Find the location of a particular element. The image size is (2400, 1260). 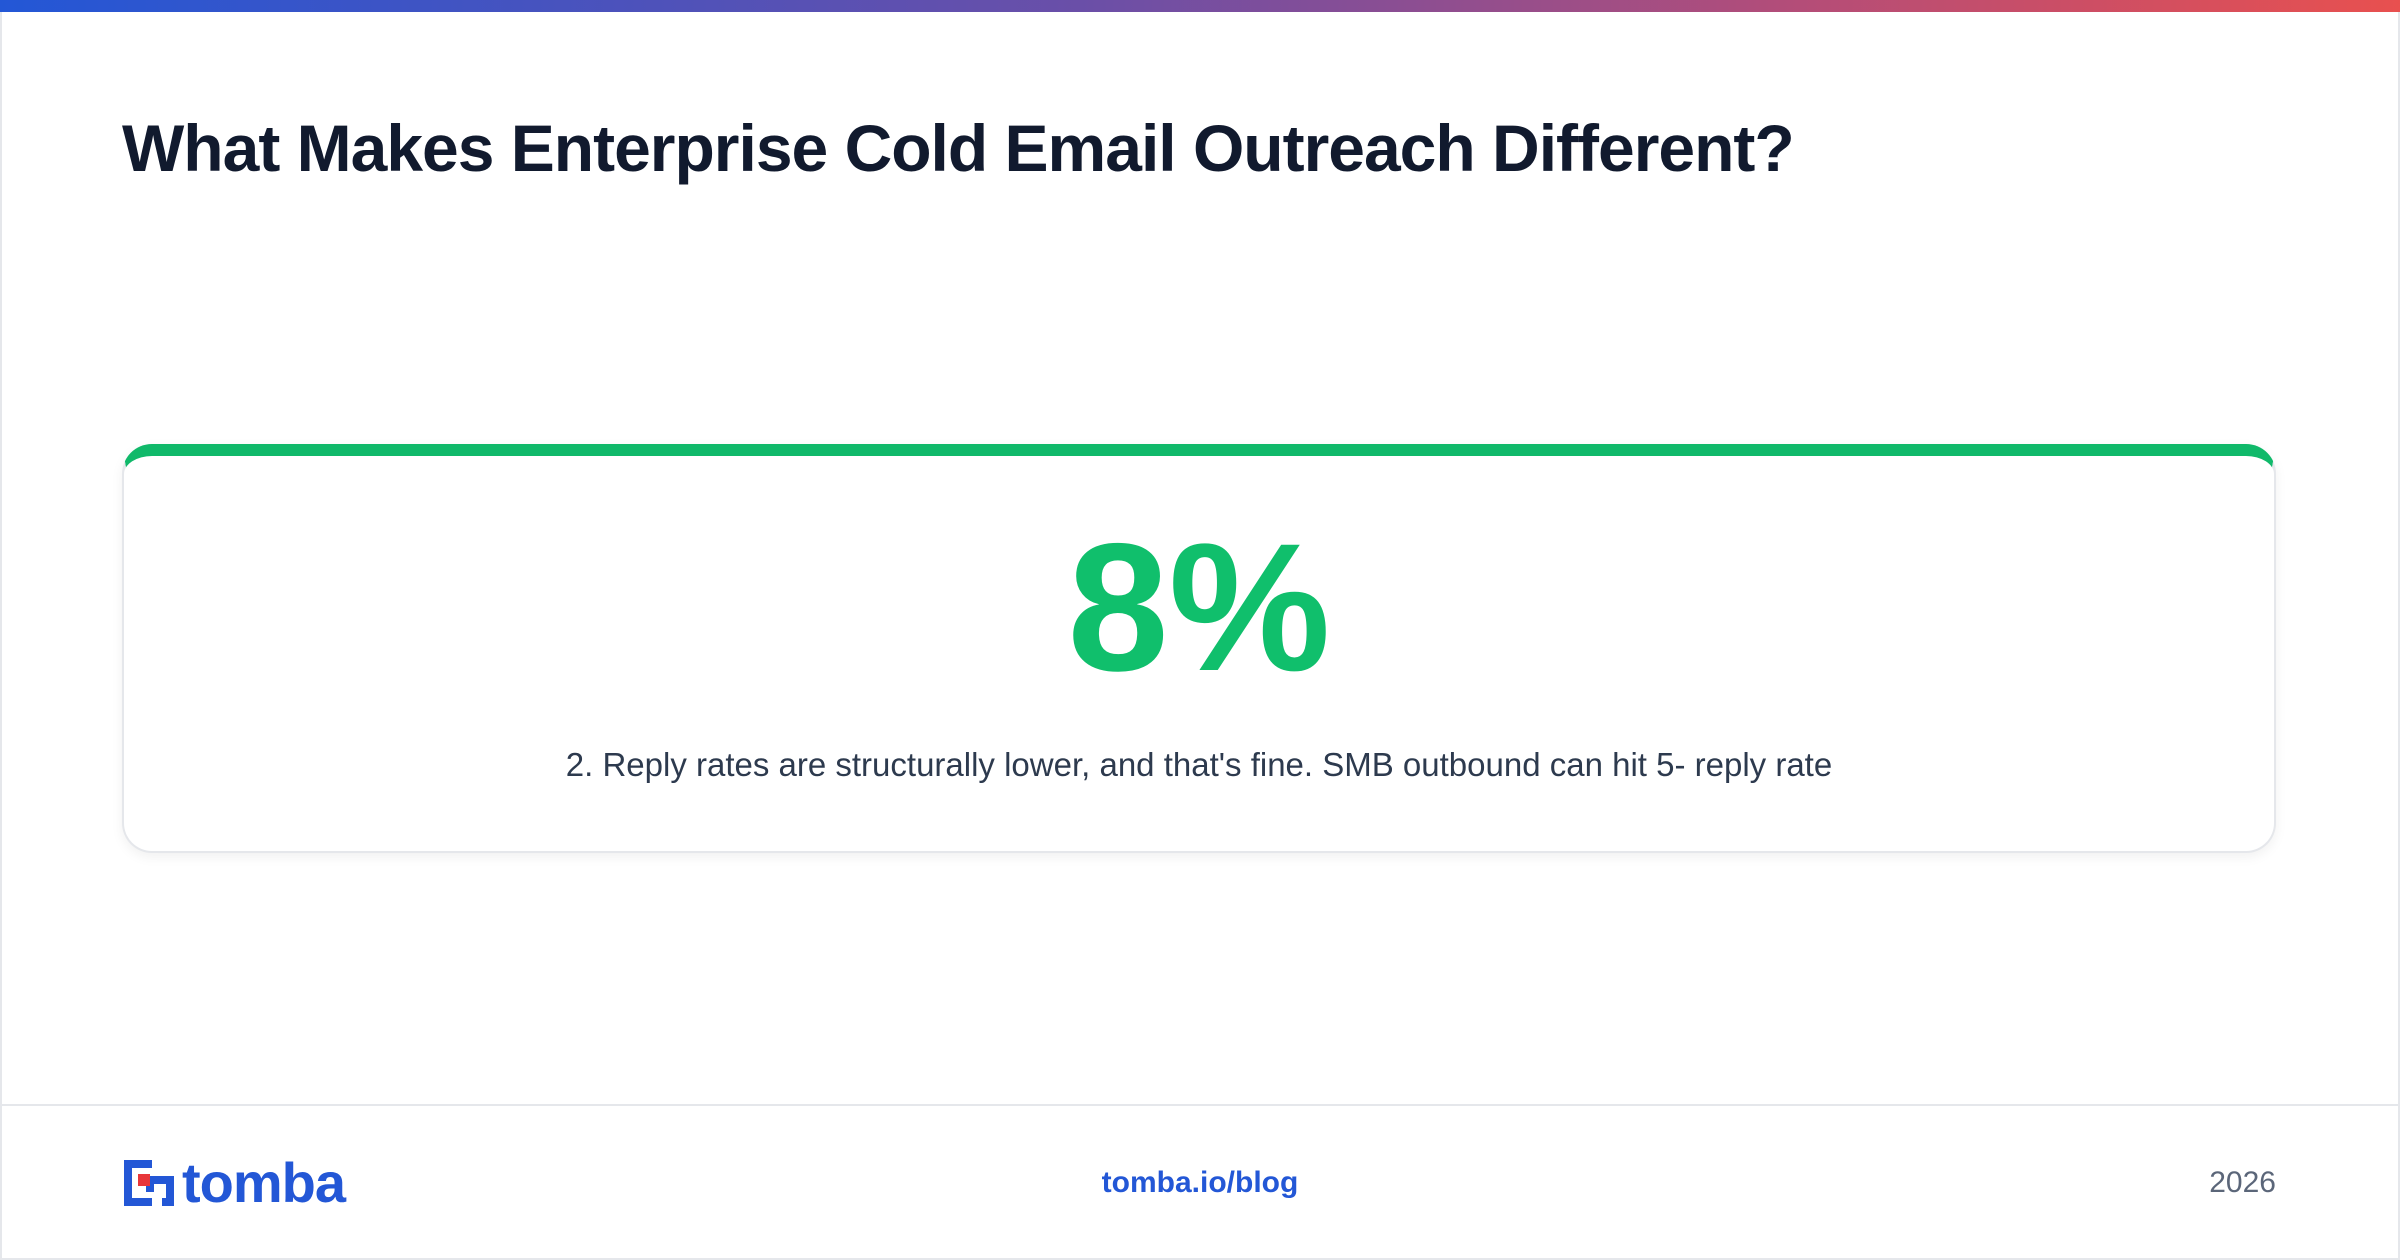

logo: tomba is located at coordinates (234, 1182).